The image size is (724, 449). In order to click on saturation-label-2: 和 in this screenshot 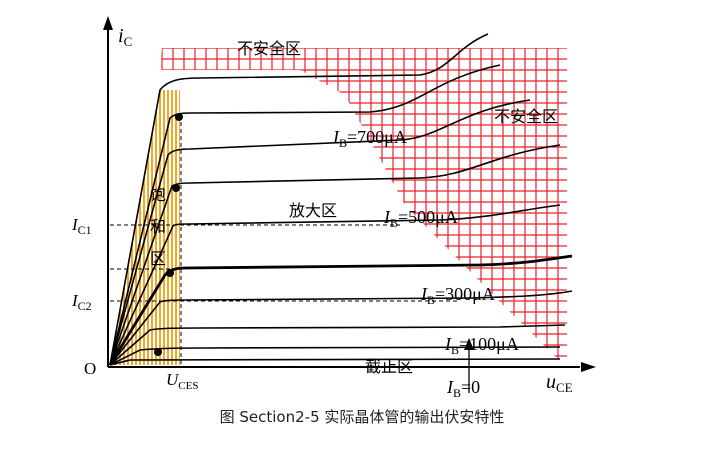, I will do `click(158, 226)`.